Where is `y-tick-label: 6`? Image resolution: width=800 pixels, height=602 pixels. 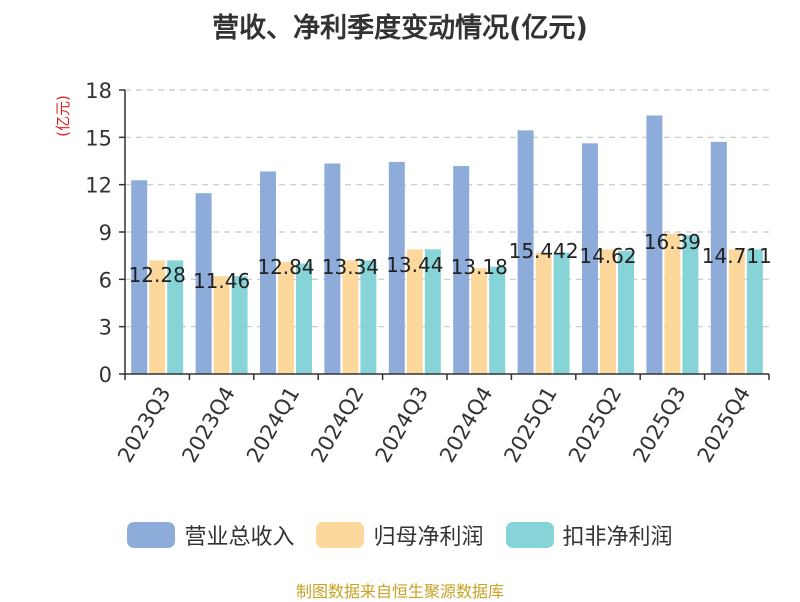
y-tick-label: 6 is located at coordinates (105, 280).